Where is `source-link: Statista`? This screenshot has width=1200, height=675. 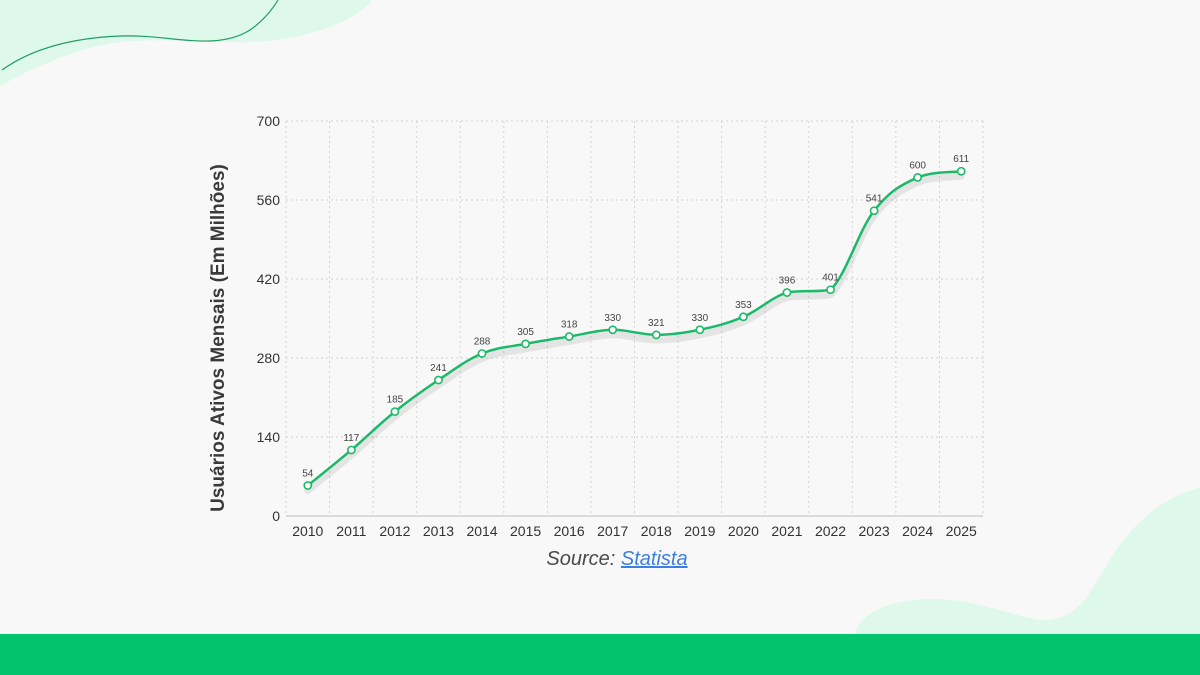
source-link: Statista is located at coordinates (654, 559).